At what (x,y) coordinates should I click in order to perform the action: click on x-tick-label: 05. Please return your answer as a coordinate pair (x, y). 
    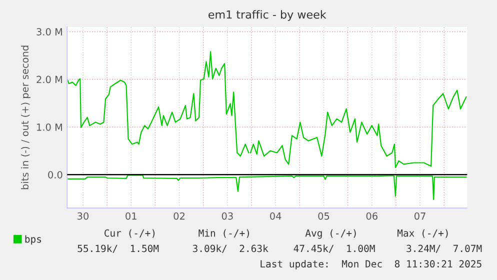
    Looking at the image, I should click on (324, 216).